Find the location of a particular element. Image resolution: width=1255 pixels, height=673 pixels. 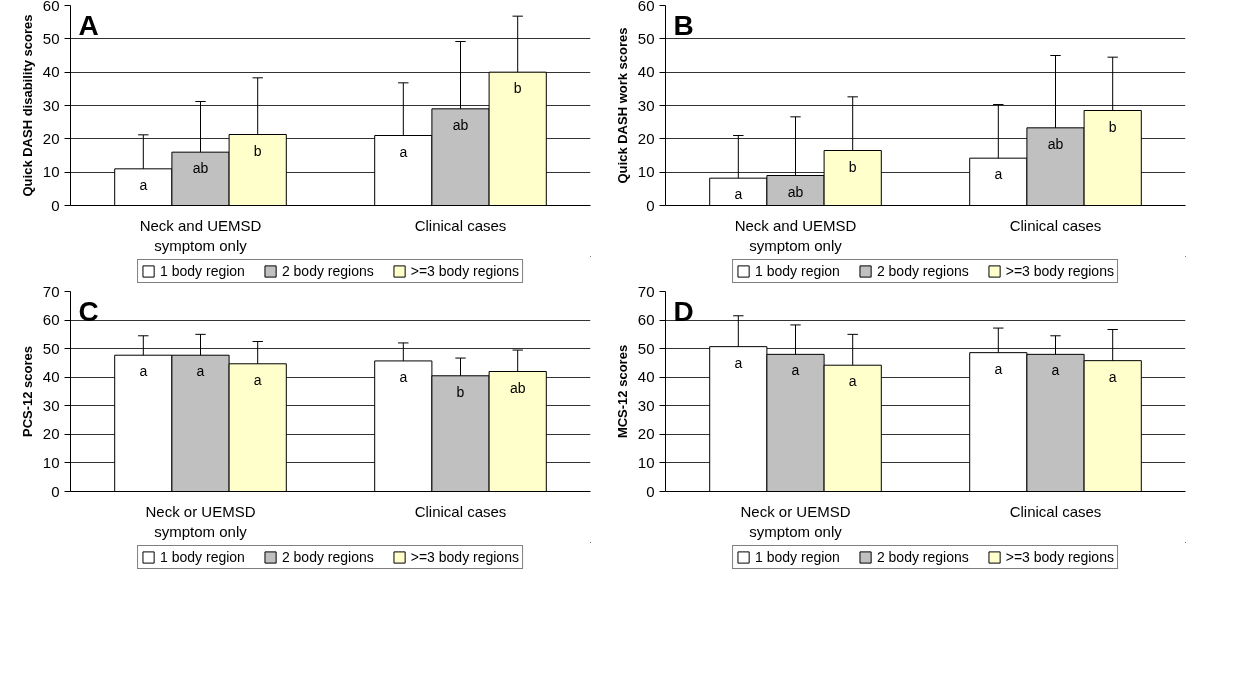

y-axis-title: Quick DASH work scores is located at coordinates (622, 105).